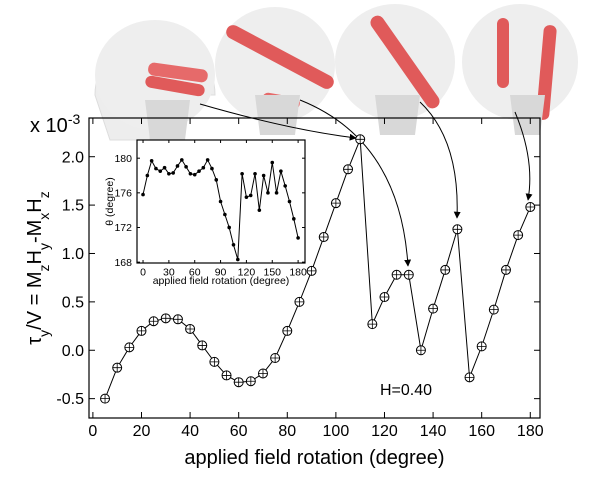  I want to click on x-tick-label: 150, so click(272, 273).